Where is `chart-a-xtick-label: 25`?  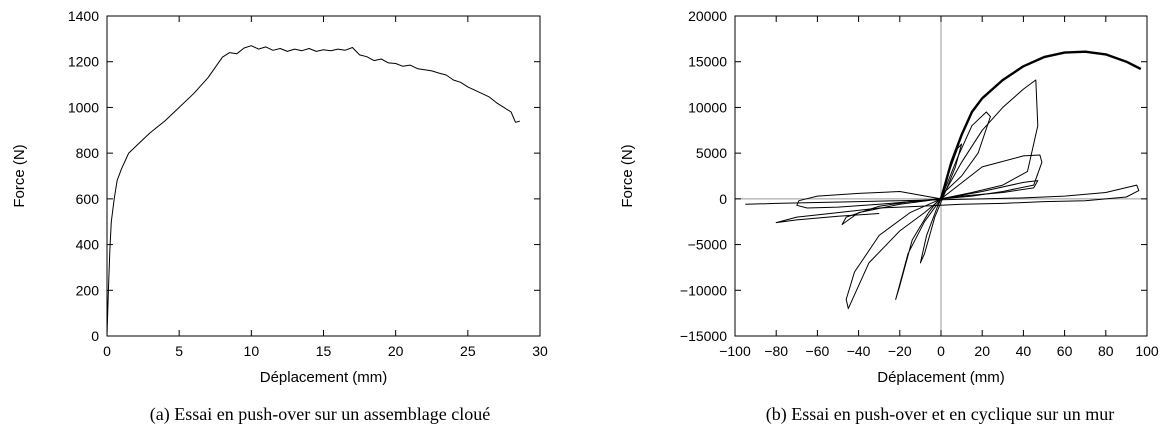 chart-a-xtick-label: 25 is located at coordinates (468, 351).